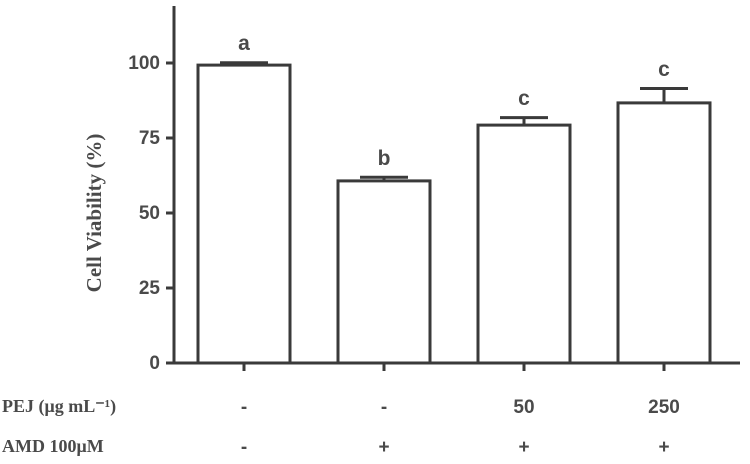 The height and width of the screenshot is (464, 750). Describe the element at coordinates (154, 363) in the screenshot. I see `y-tick-label: 0` at that location.